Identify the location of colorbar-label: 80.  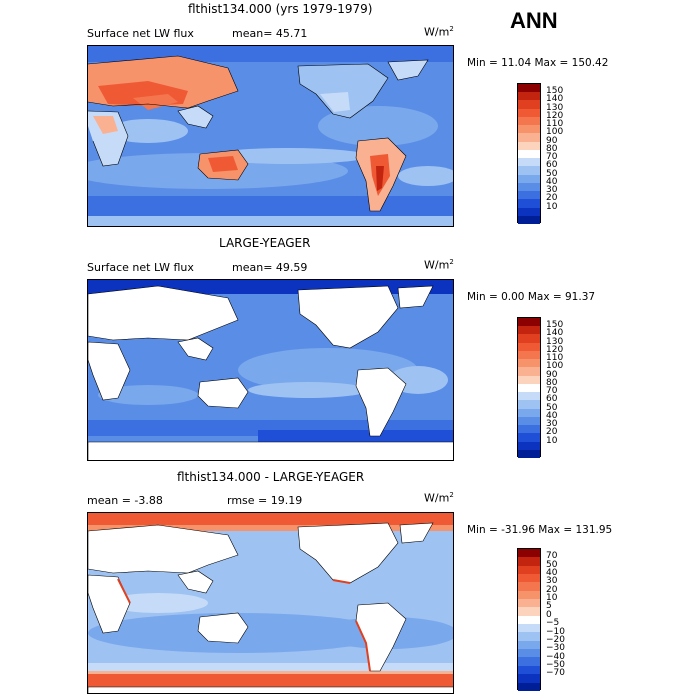
(552, 148).